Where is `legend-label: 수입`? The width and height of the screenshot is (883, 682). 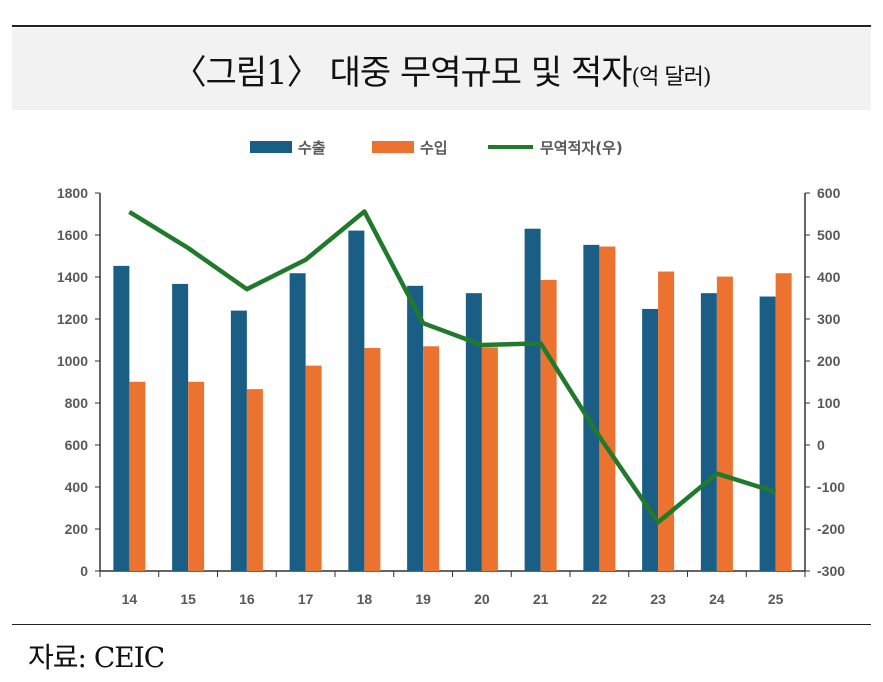 legend-label: 수입 is located at coordinates (434, 148).